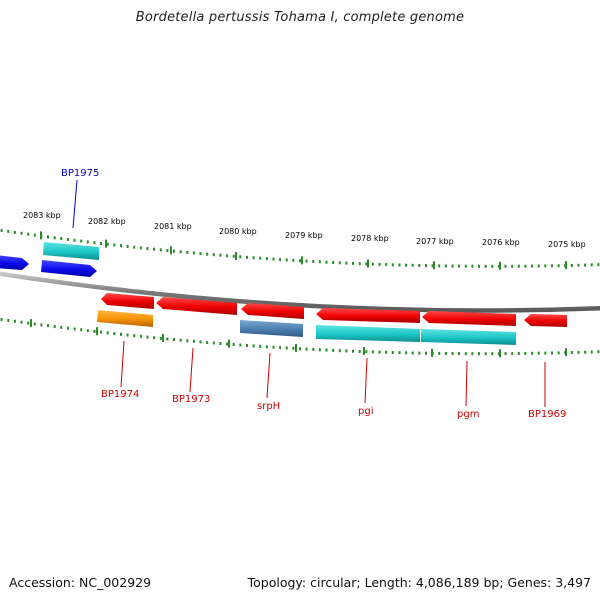 This screenshot has height=600, width=600. I want to click on forward-features, so click(49, 259).